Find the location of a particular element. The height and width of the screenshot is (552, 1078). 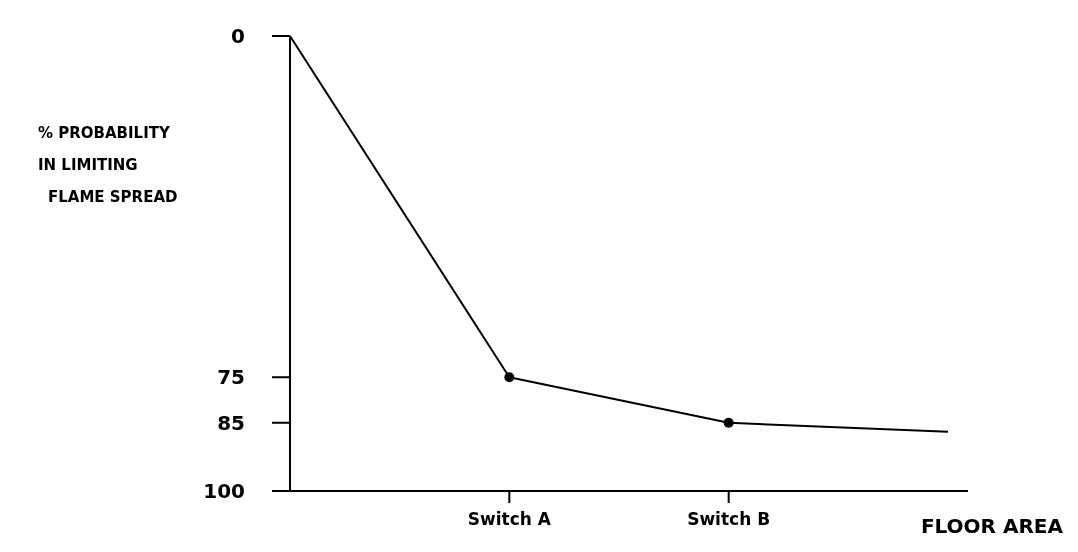

y-tick-label: 75 is located at coordinates (231, 377).